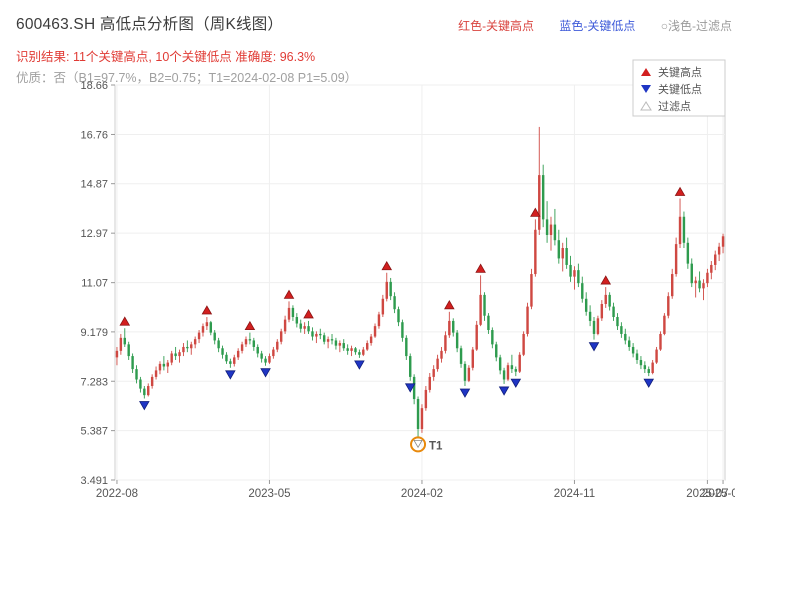 The height and width of the screenshot is (600, 800). I want to click on svg-text: T1, so click(436, 446).